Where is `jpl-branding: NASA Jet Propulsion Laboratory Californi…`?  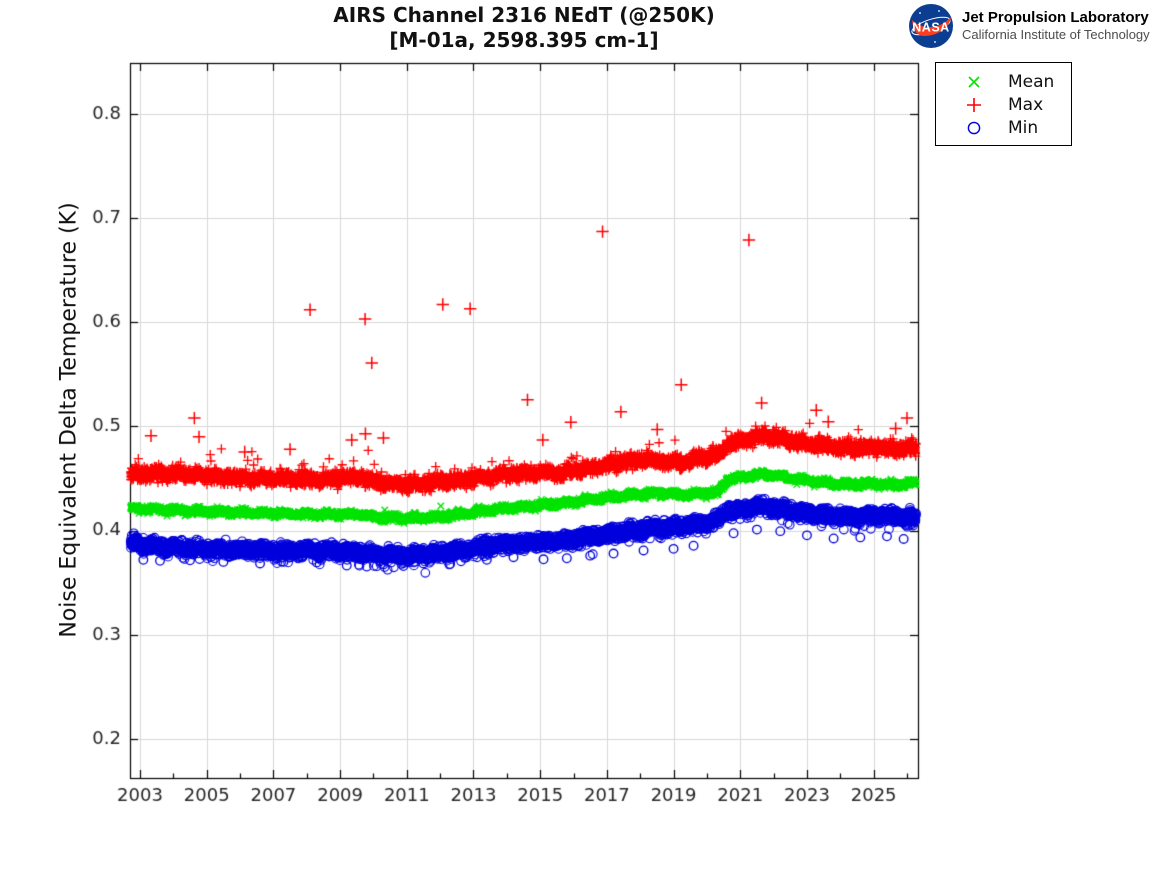
jpl-branding: NASA Jet Propulsion Laboratory Californi… is located at coordinates (1029, 26).